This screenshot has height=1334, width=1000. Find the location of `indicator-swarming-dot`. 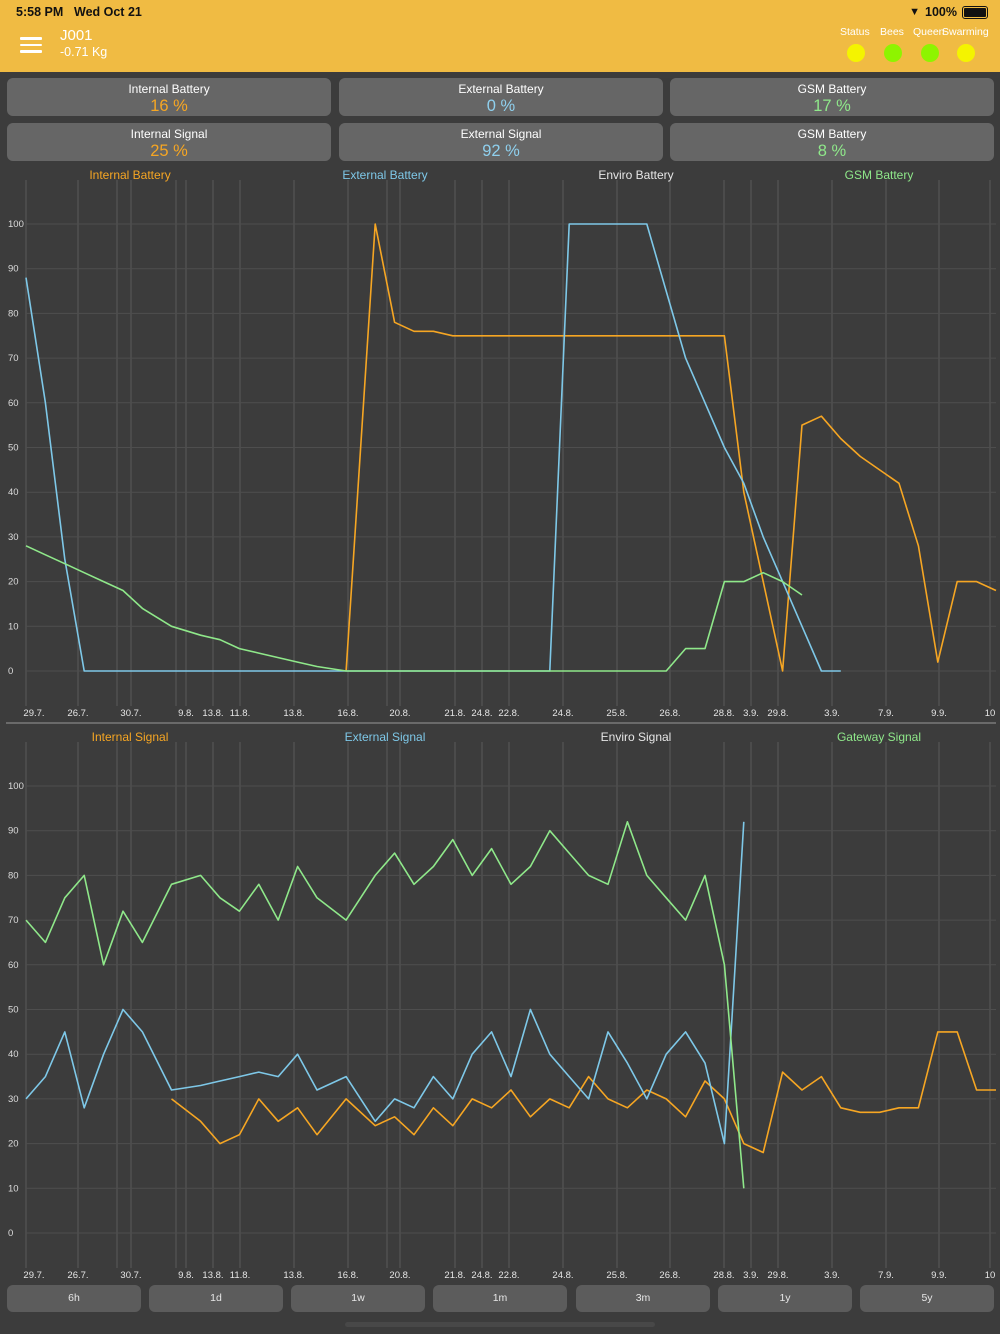

indicator-swarming-dot is located at coordinates (966, 53).